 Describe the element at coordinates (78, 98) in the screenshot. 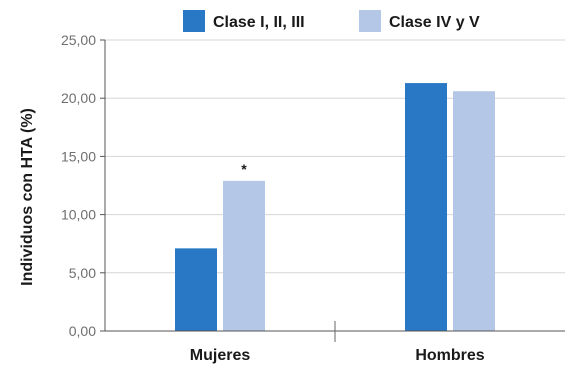

I see `y-tick-label-4: 20,00` at that location.